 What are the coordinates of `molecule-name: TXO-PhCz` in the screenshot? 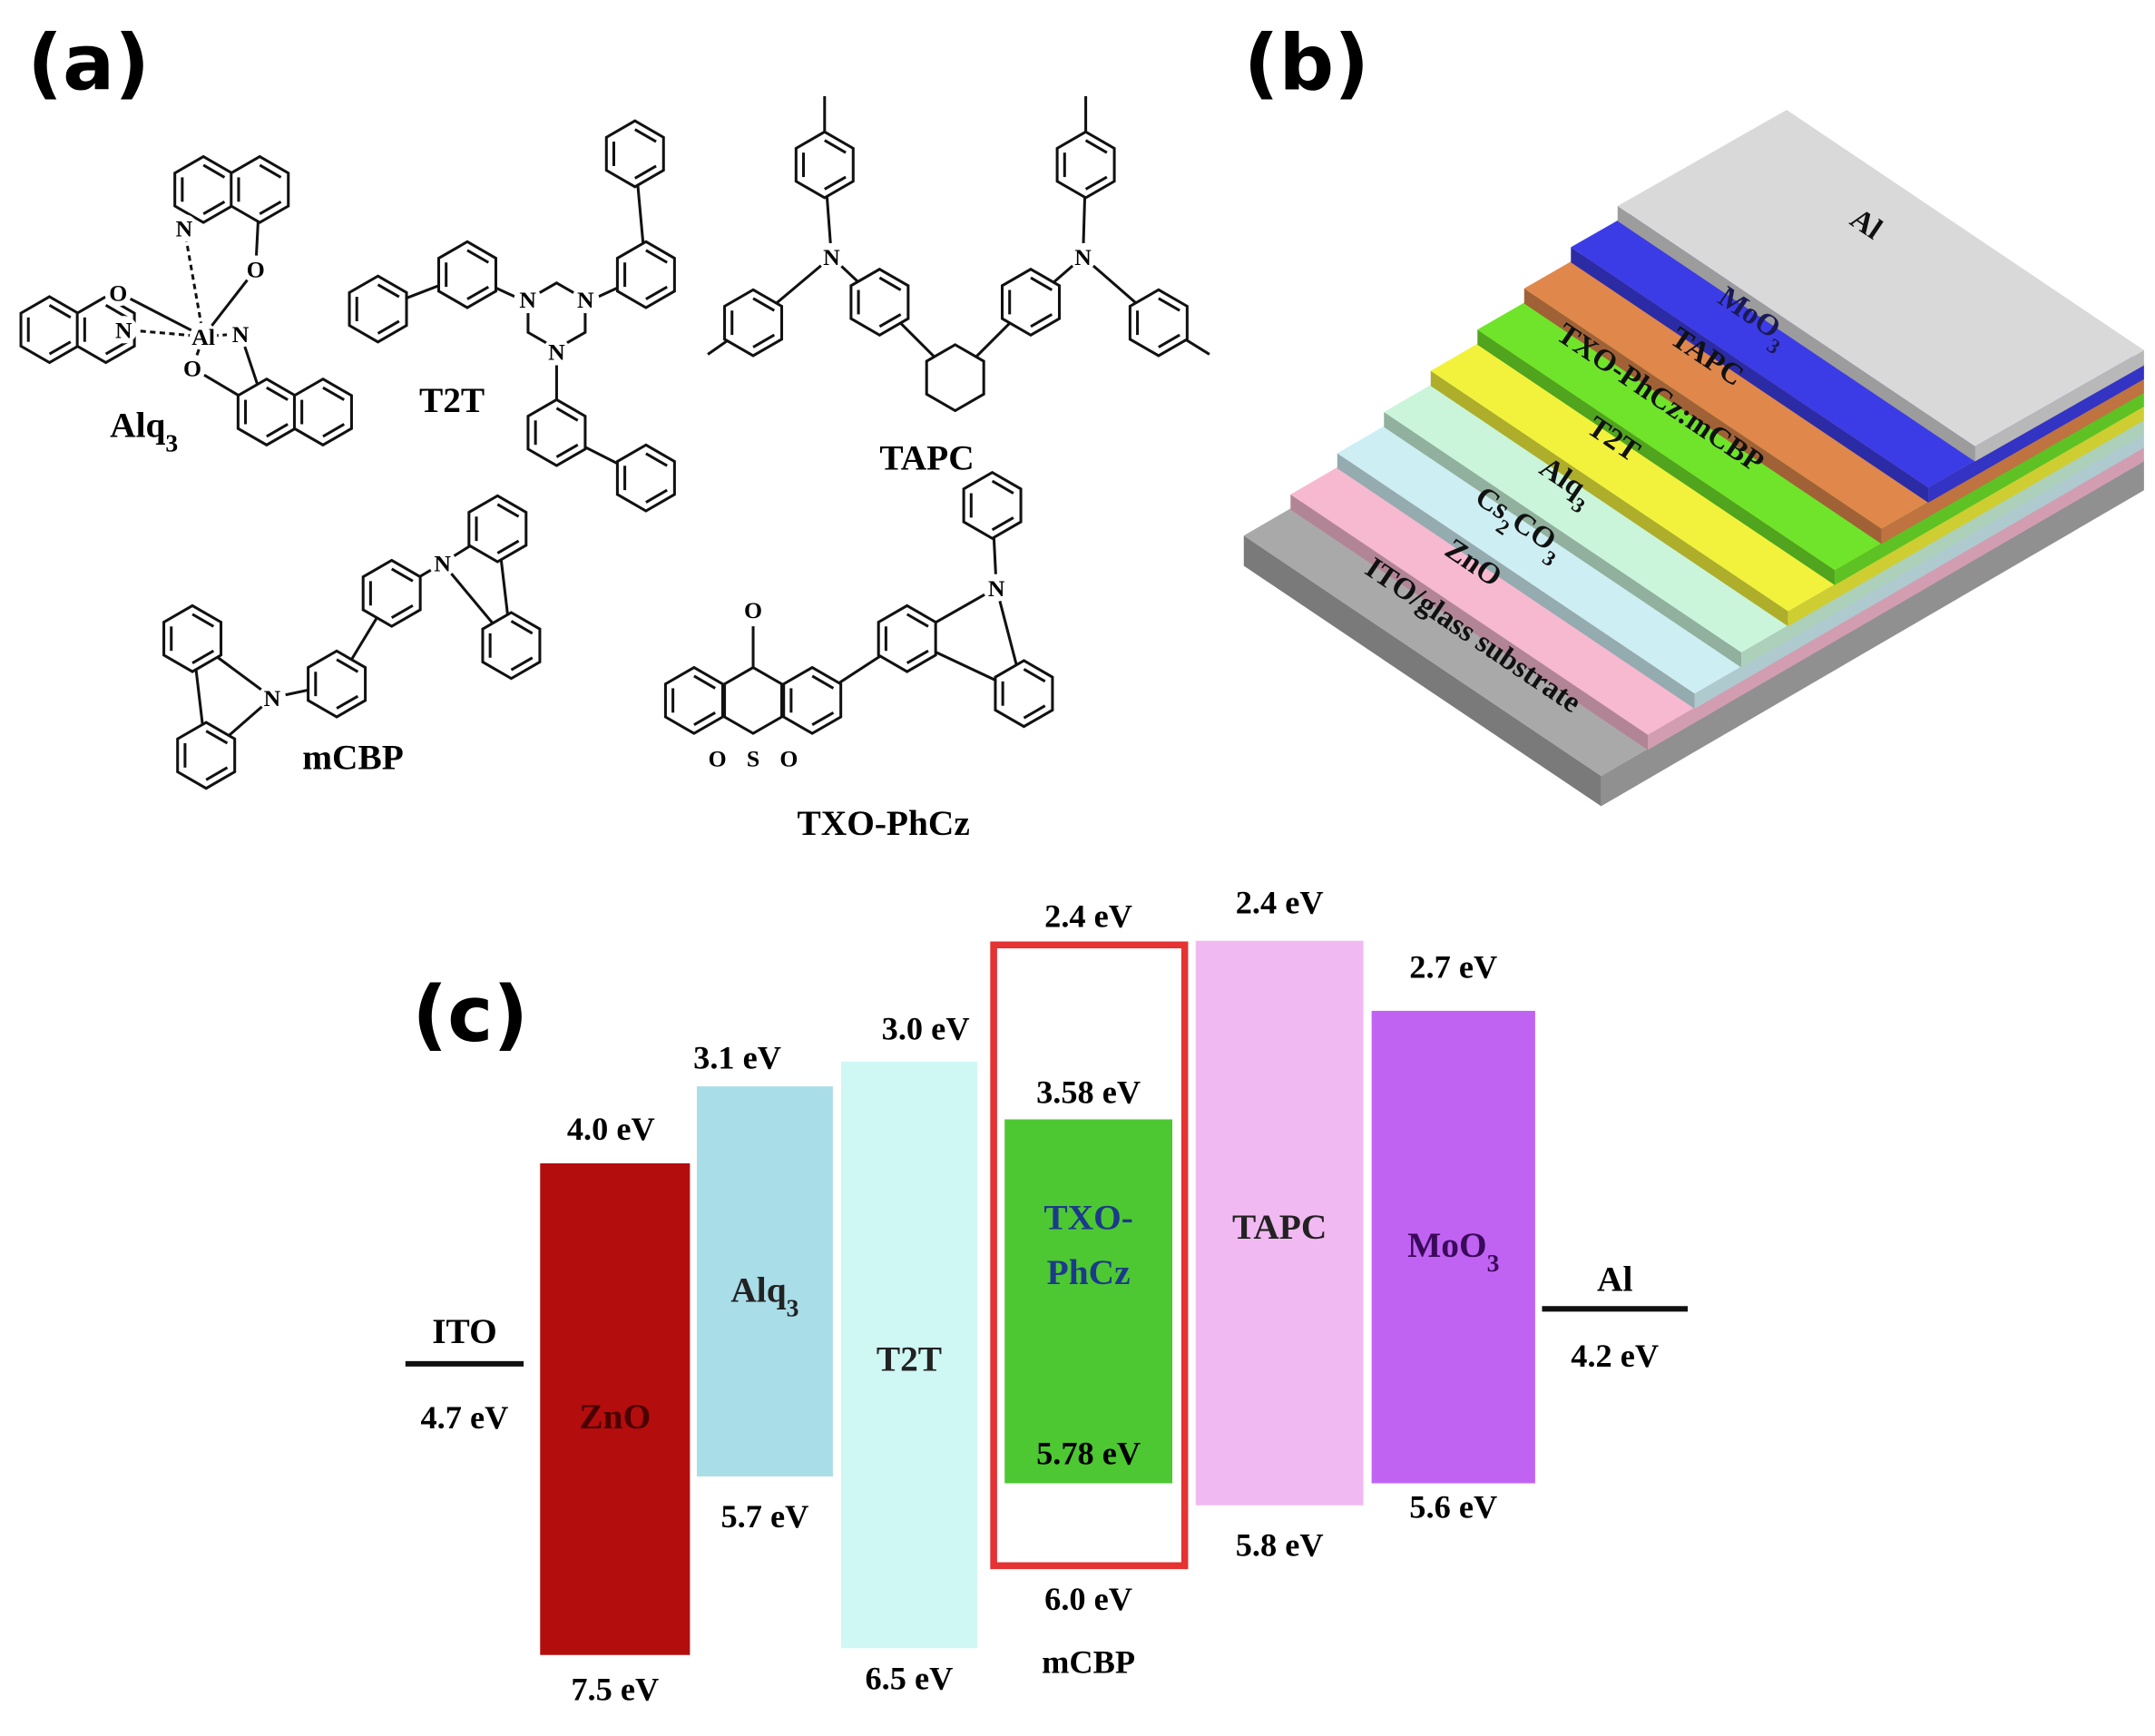 It's located at (884, 823).